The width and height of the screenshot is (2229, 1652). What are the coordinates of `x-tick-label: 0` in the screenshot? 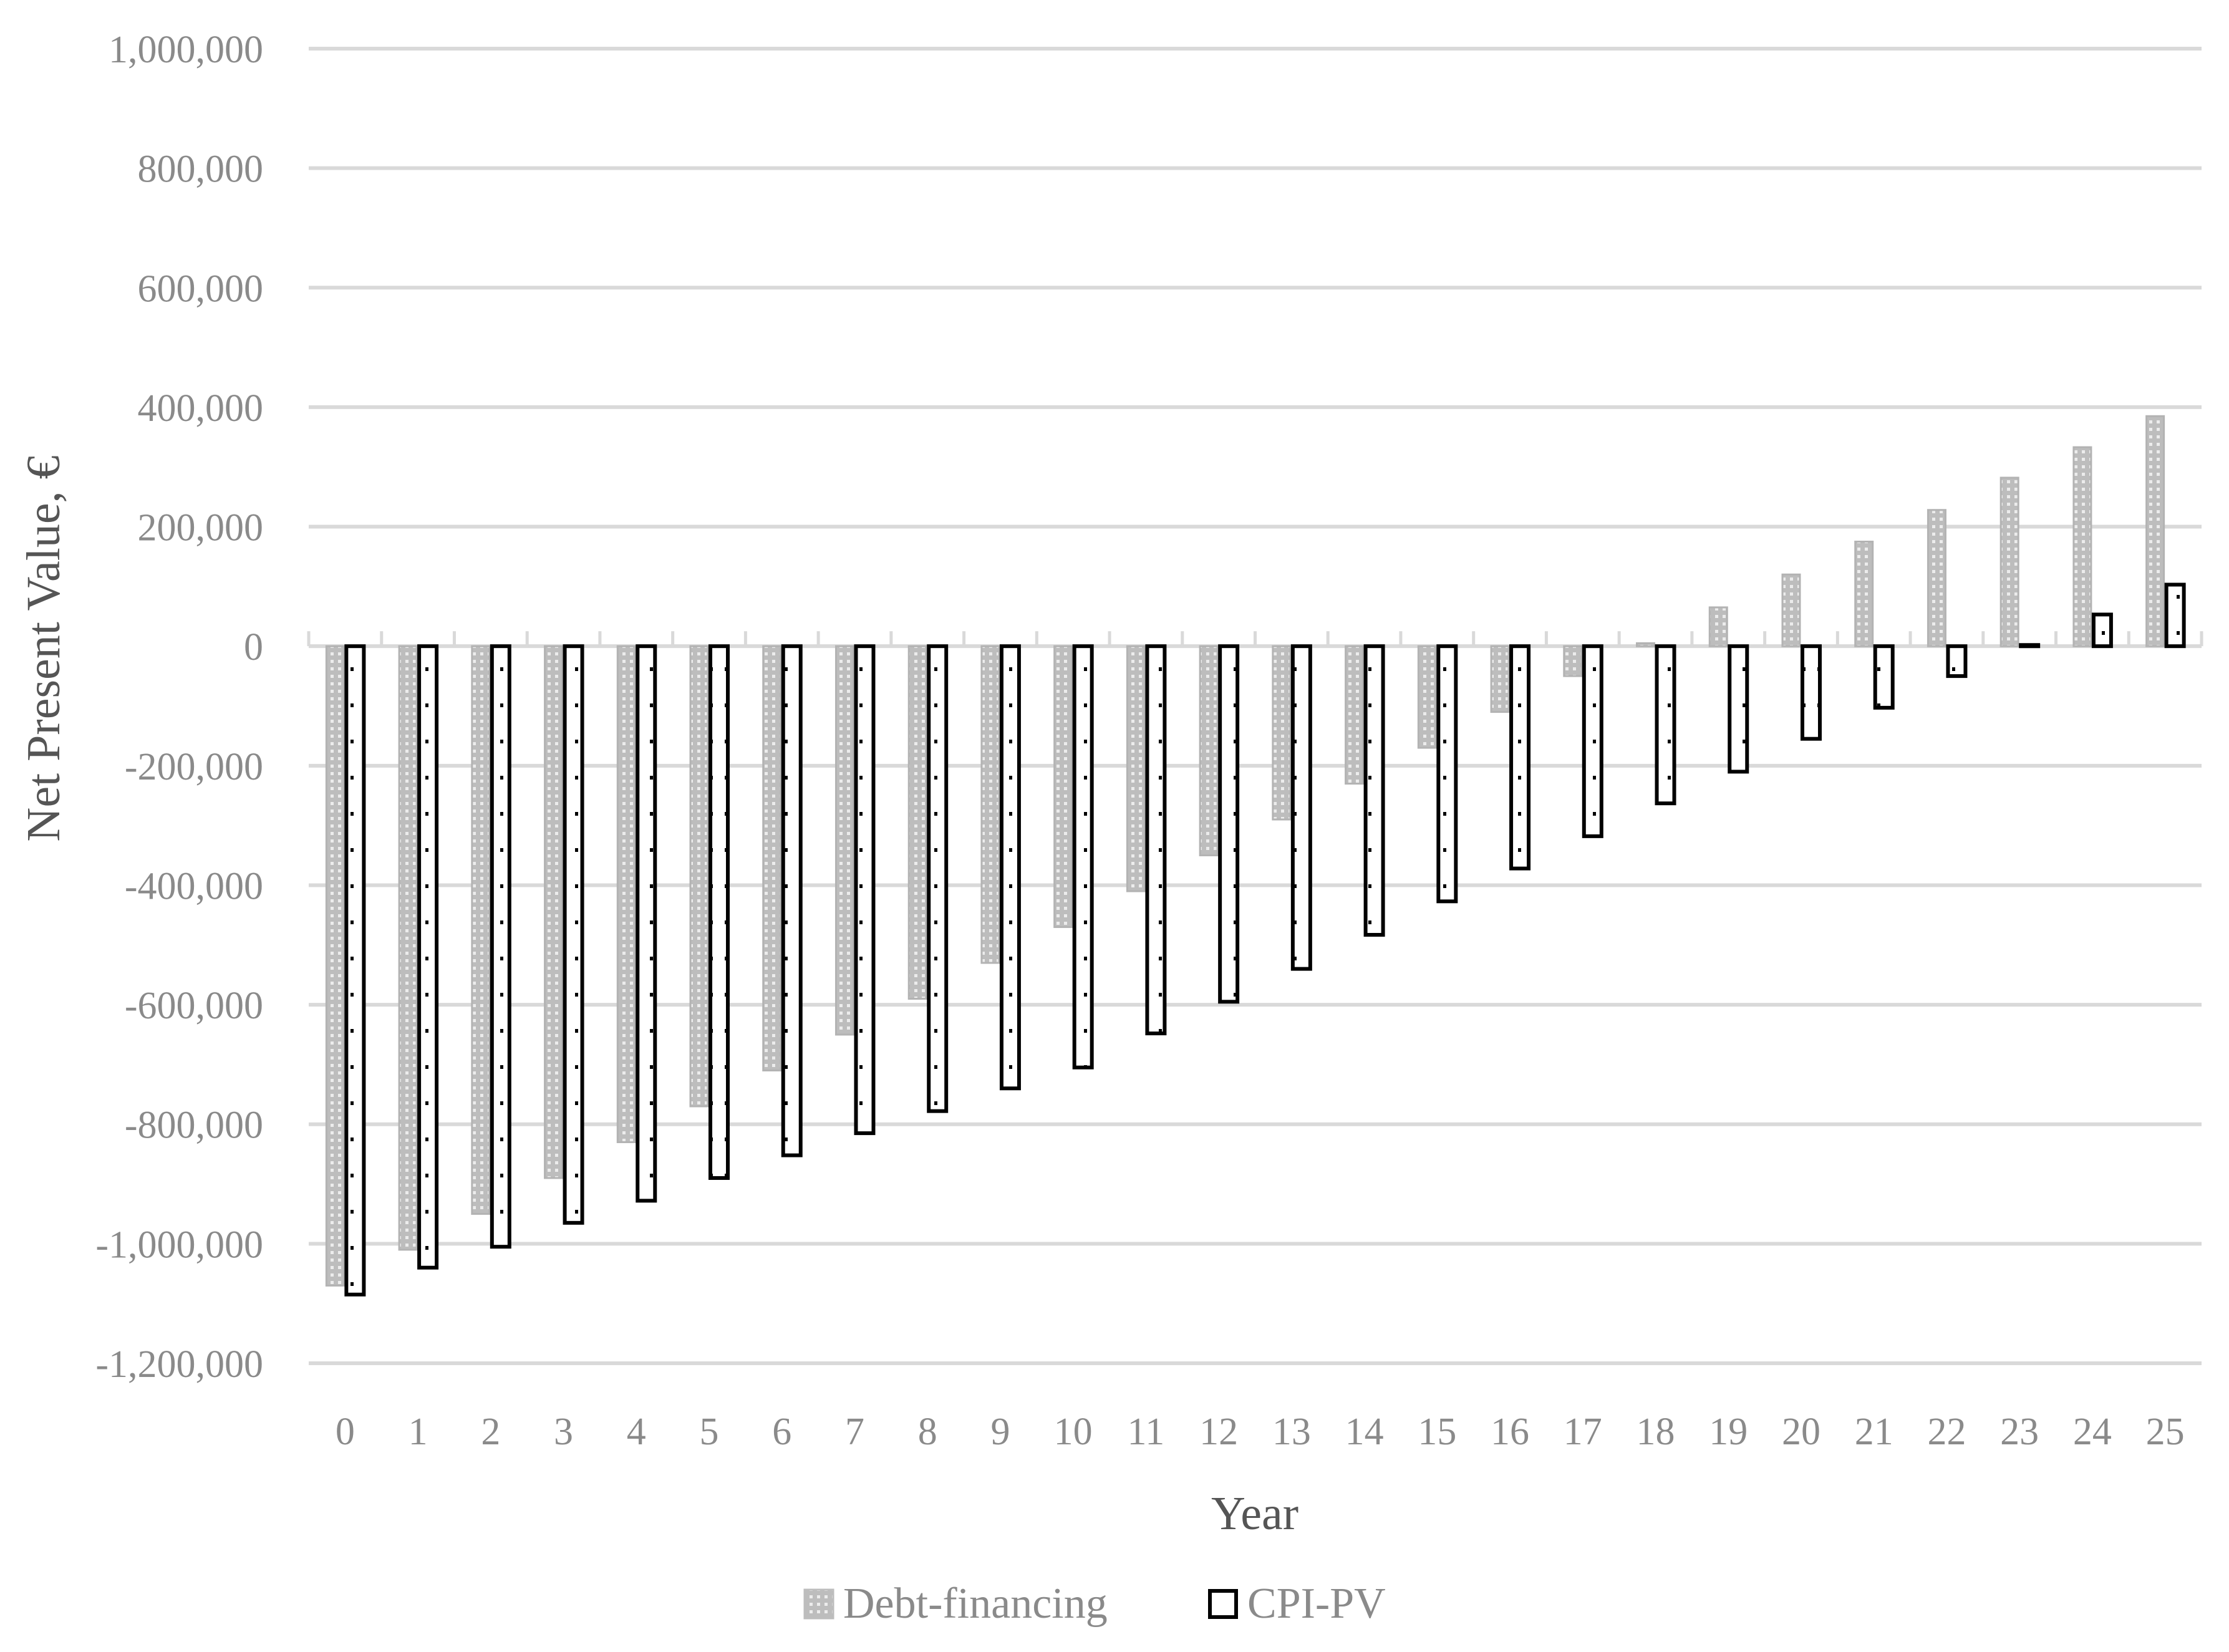 It's located at (345, 1432).